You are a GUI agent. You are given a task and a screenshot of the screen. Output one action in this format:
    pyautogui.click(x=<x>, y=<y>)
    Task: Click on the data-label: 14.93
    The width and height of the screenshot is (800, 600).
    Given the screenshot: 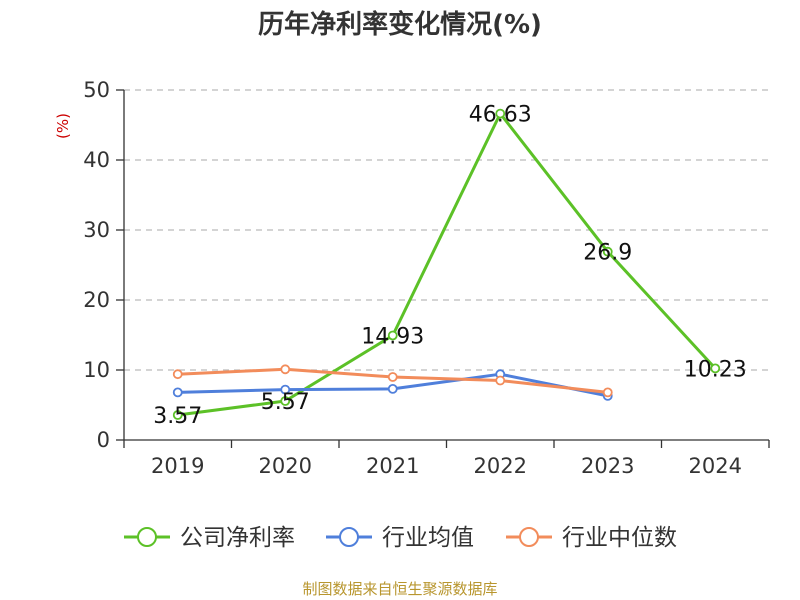 What is the action you would take?
    pyautogui.click(x=392, y=336)
    